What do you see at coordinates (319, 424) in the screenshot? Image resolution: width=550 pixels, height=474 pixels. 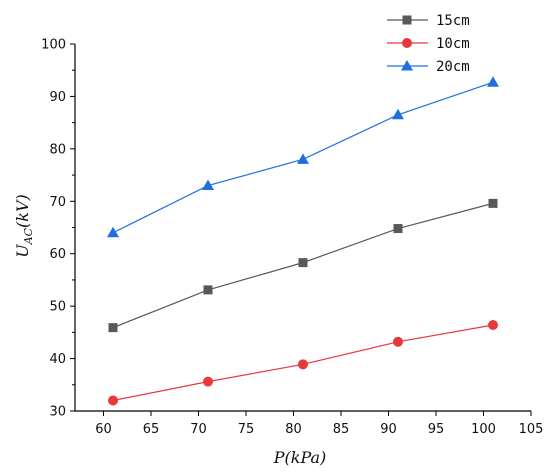 I see `x-axis-ticks: 60 65 70 75 80 85 90 95 100 105` at bounding box center [319, 424].